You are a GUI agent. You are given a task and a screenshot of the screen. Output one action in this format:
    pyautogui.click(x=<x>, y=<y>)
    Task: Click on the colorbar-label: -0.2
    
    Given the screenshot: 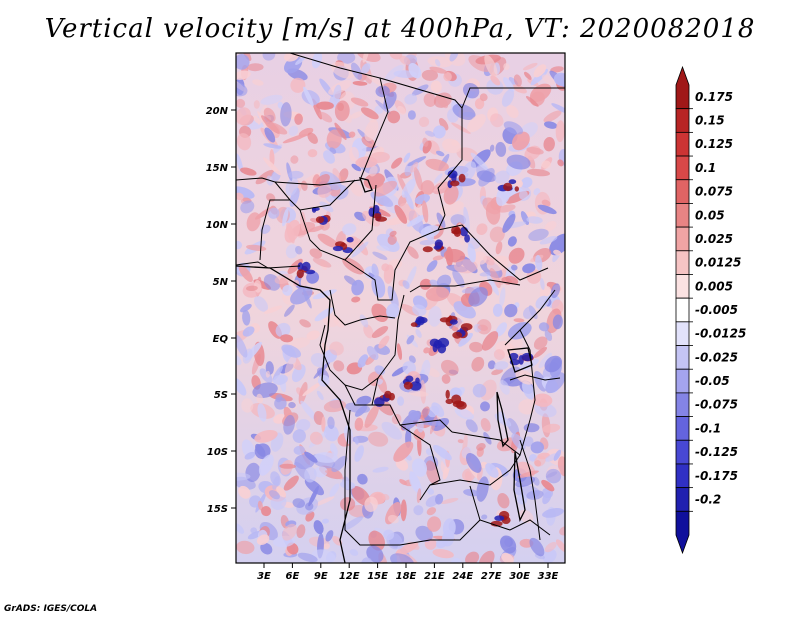 What is the action you would take?
    pyautogui.click(x=708, y=500)
    